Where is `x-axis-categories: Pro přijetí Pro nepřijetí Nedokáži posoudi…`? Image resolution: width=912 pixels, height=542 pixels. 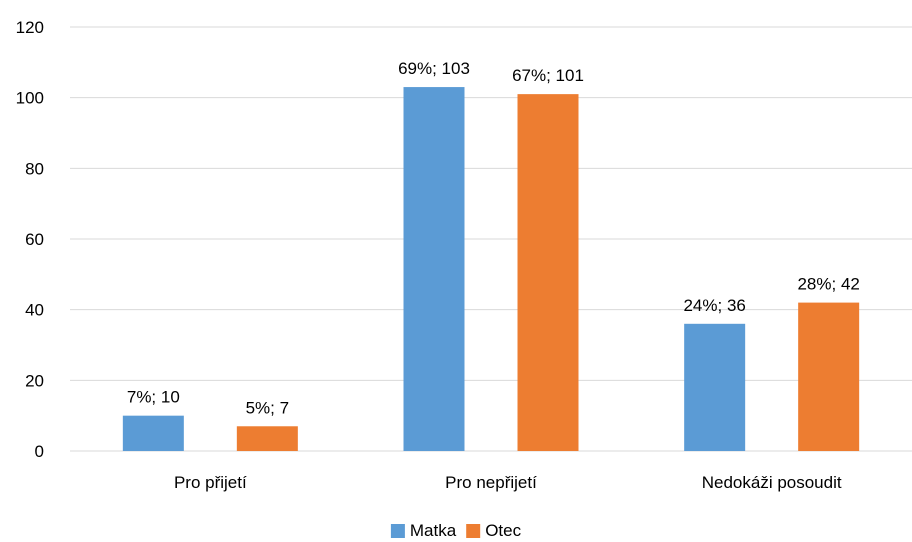 x-axis-categories: Pro přijetí Pro nepřijetí Nedokáži posoudi… is located at coordinates (508, 482).